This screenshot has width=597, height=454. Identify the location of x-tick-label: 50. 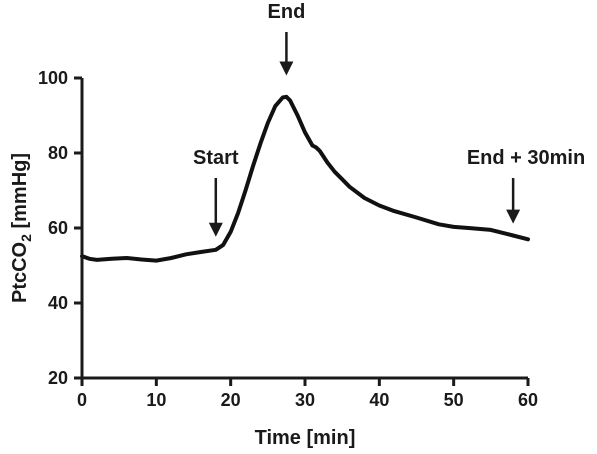
(454, 400).